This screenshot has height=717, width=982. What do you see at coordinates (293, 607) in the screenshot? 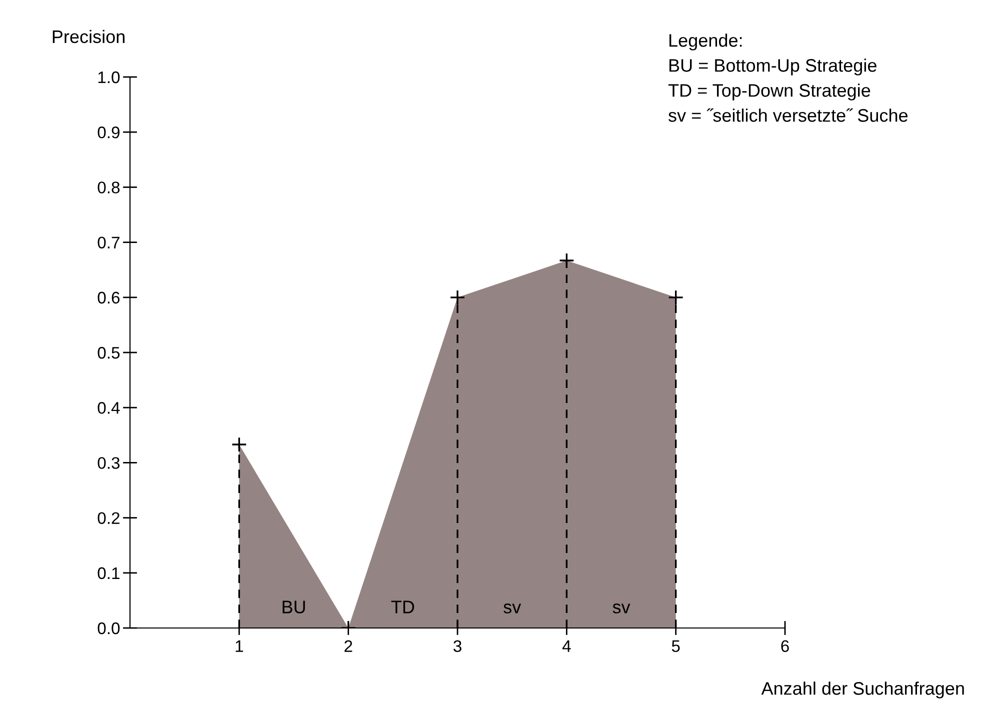
I see `annotation: BU` at bounding box center [293, 607].